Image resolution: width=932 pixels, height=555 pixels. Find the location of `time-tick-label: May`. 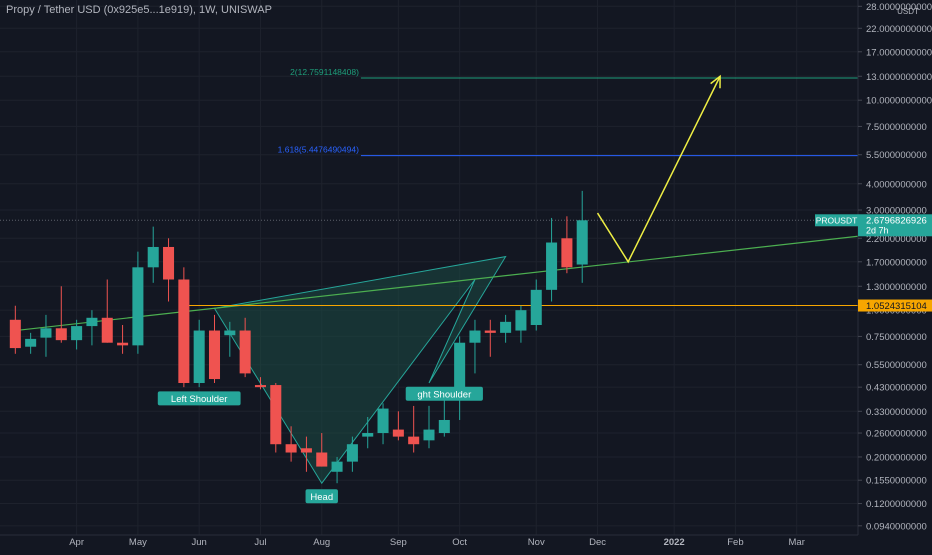

time-tick-label: May is located at coordinates (138, 542).